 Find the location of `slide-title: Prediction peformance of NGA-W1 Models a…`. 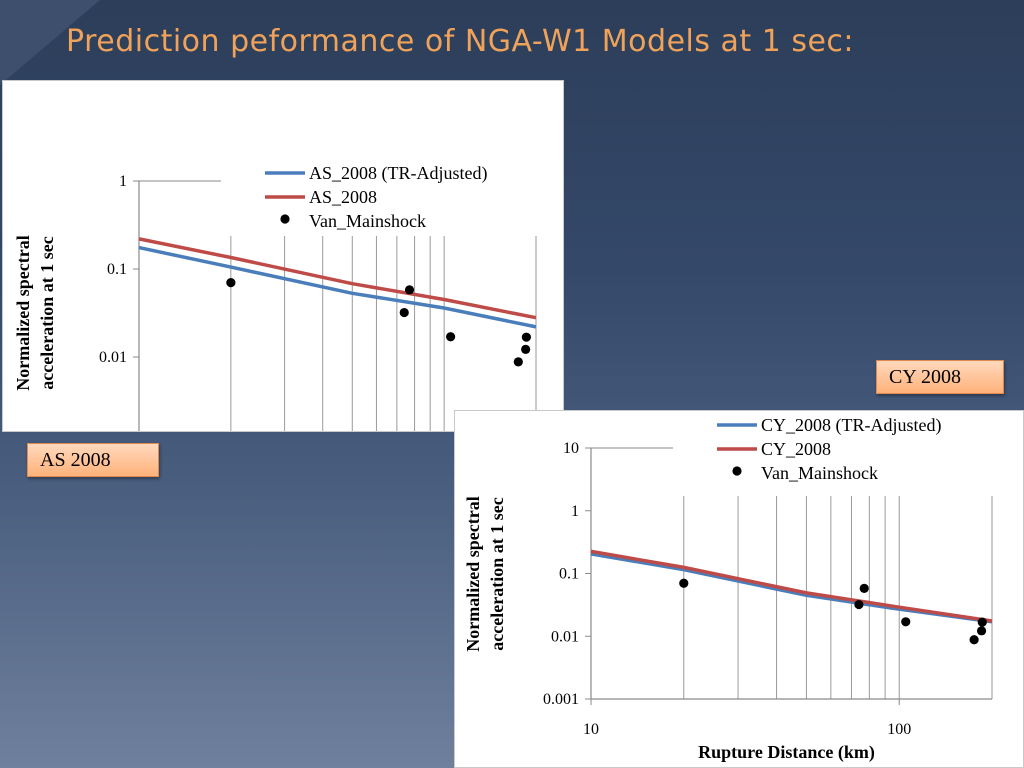

slide-title: Prediction peformance of NGA-W1 Models a… is located at coordinates (460, 41).